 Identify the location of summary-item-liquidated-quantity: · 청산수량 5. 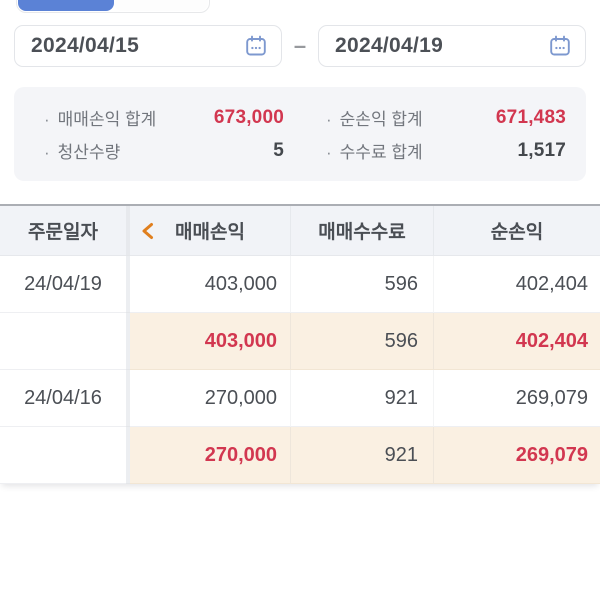
(164, 150).